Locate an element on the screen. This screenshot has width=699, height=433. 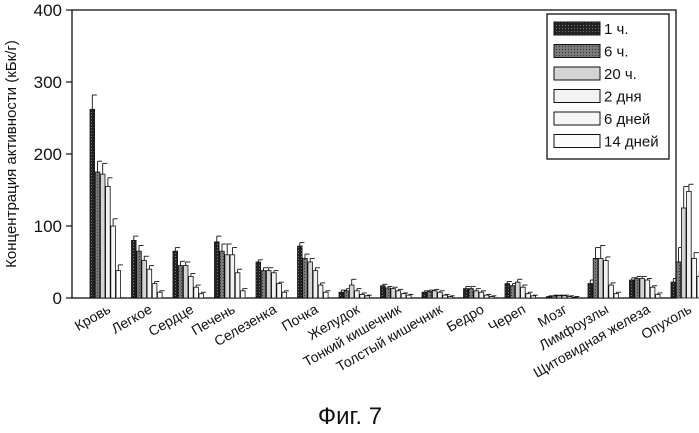
category-label: Кровь is located at coordinates (92, 317).